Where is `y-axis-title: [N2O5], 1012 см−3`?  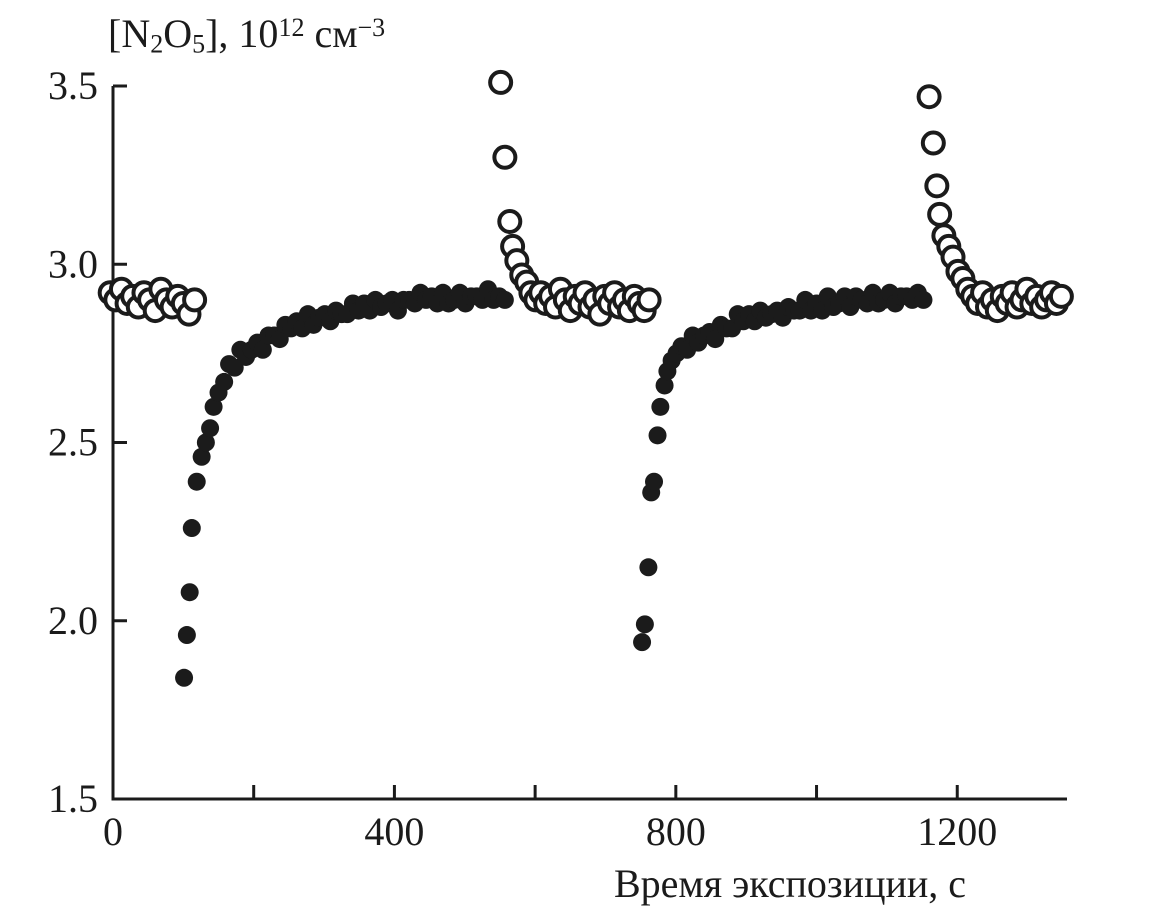
y-axis-title: [N2O5], 1012 см−3 is located at coordinates (246, 34).